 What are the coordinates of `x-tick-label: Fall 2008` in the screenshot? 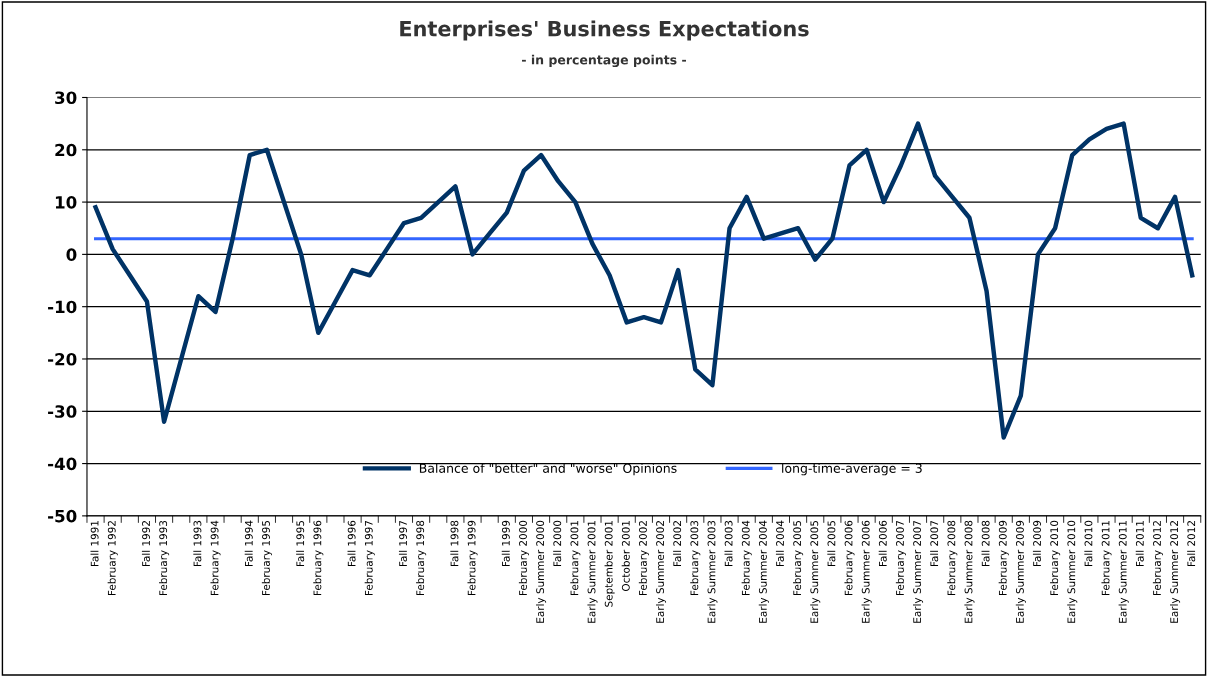 It's located at (985, 543).